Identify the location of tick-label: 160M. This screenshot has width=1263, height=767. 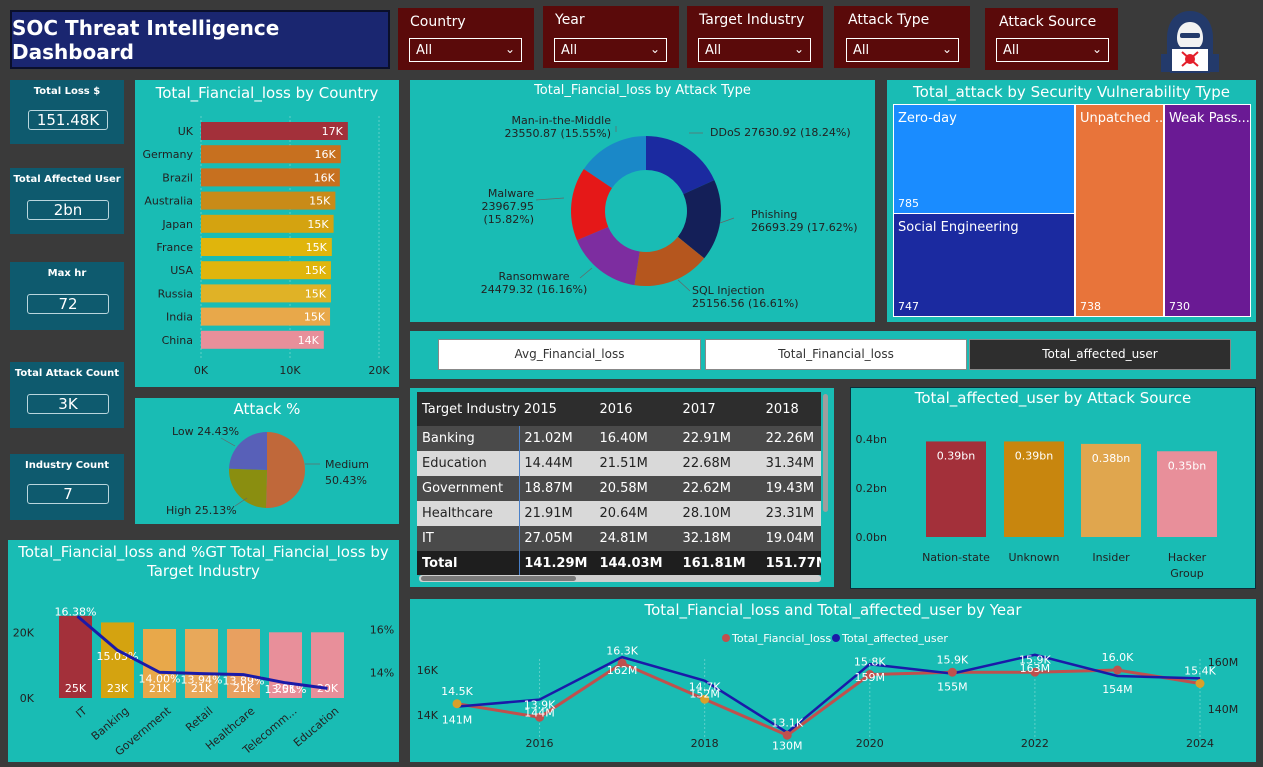
(1223, 662).